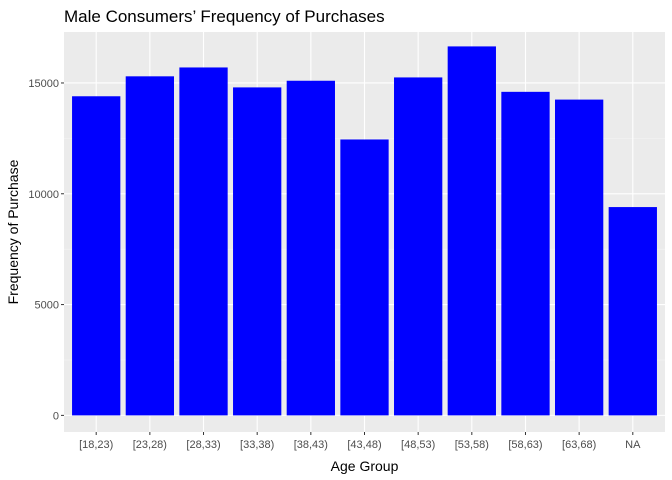  What do you see at coordinates (46, 250) in the screenshot?
I see `y-axis-ticks: 0 5000 10000 15000` at bounding box center [46, 250].